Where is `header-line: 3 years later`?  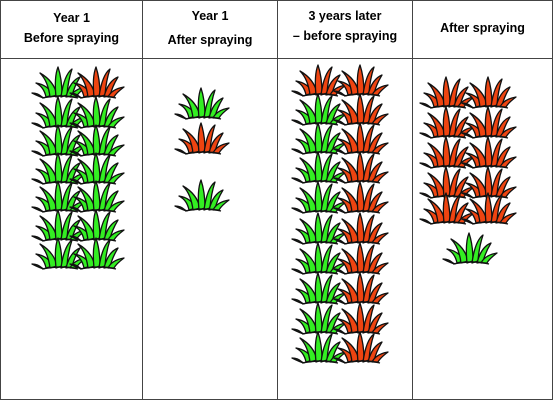 header-line: 3 years later is located at coordinates (345, 16).